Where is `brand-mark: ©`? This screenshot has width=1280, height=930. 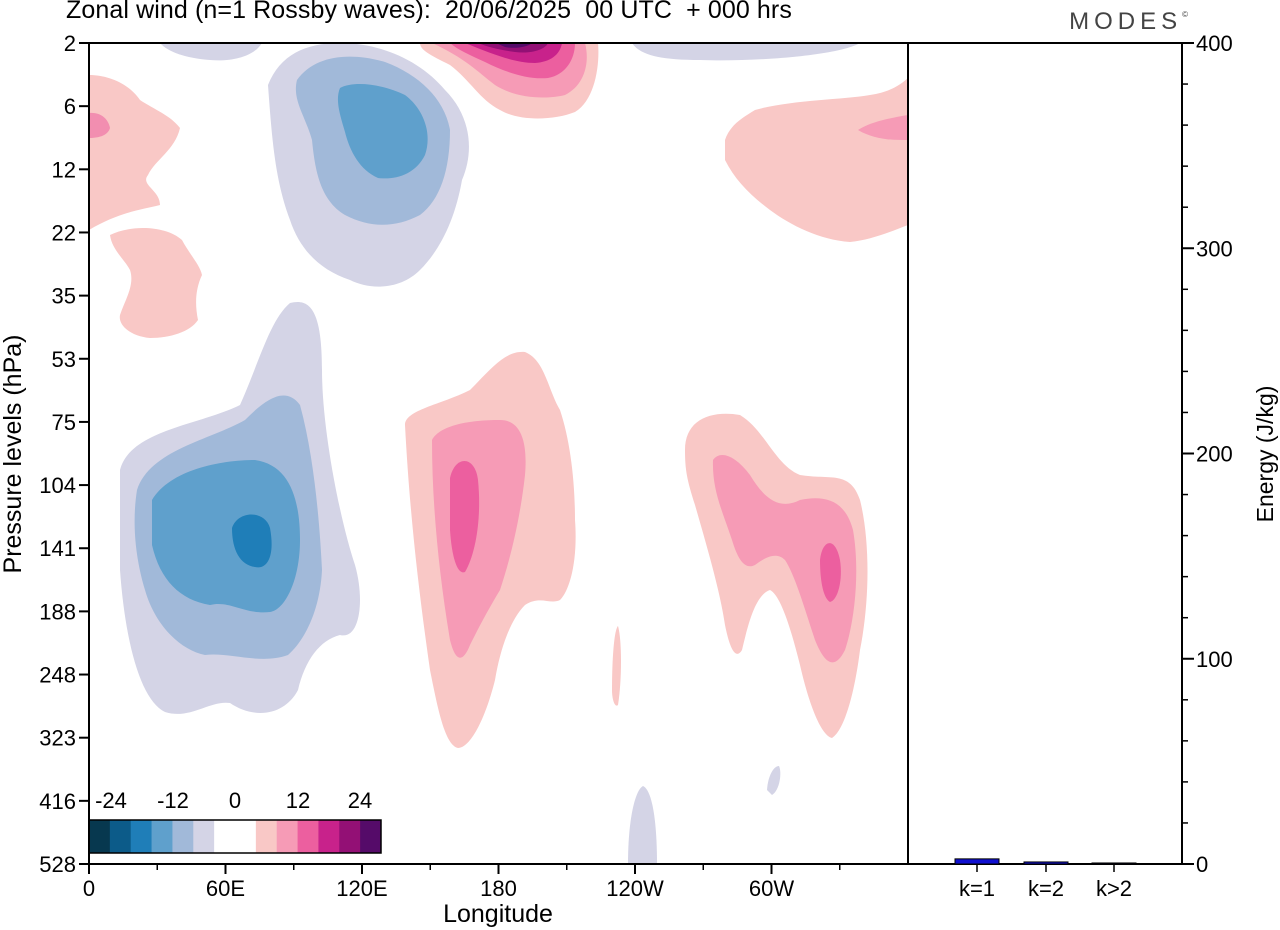 brand-mark: © is located at coordinates (1185, 14).